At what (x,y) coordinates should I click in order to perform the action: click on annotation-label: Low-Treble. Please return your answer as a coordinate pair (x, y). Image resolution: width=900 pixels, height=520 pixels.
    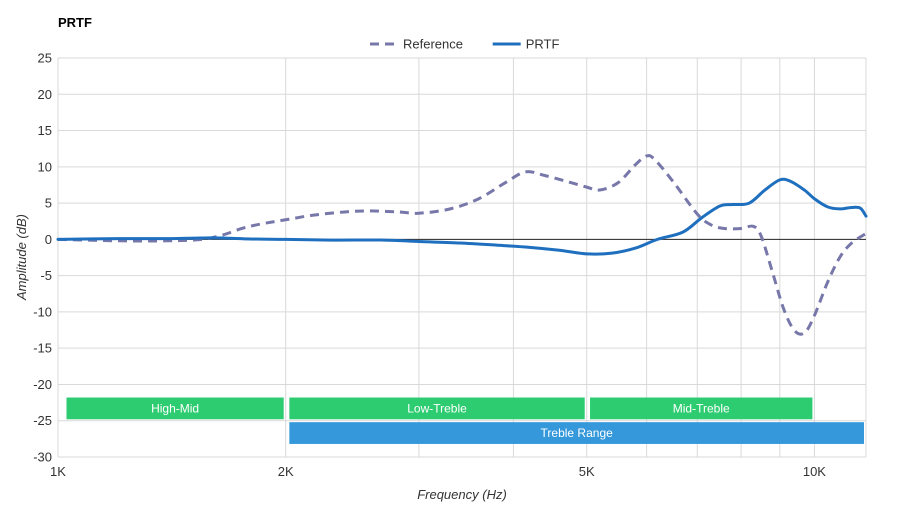
    Looking at the image, I should click on (437, 408).